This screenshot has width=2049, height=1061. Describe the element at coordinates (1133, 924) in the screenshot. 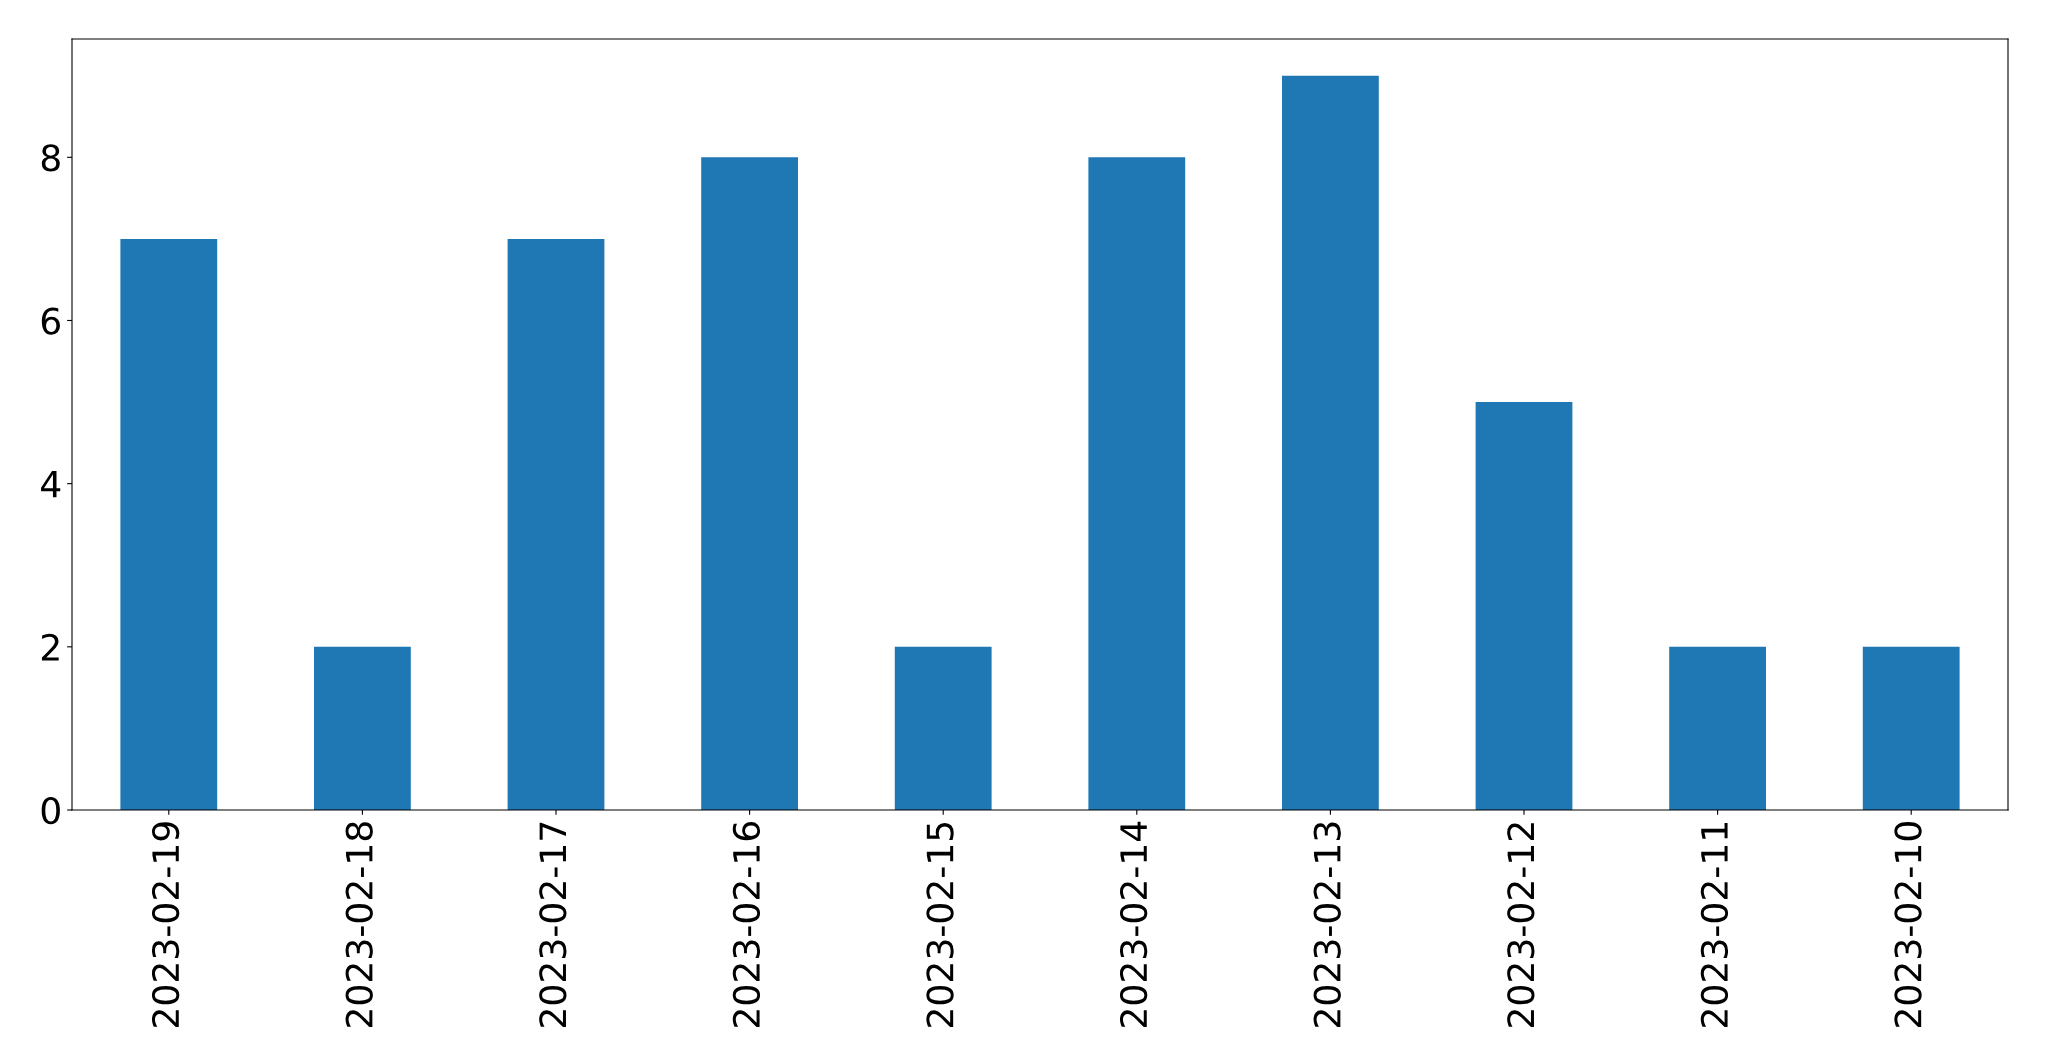

I see `x-tick-label: 2023-02-14` at that location.